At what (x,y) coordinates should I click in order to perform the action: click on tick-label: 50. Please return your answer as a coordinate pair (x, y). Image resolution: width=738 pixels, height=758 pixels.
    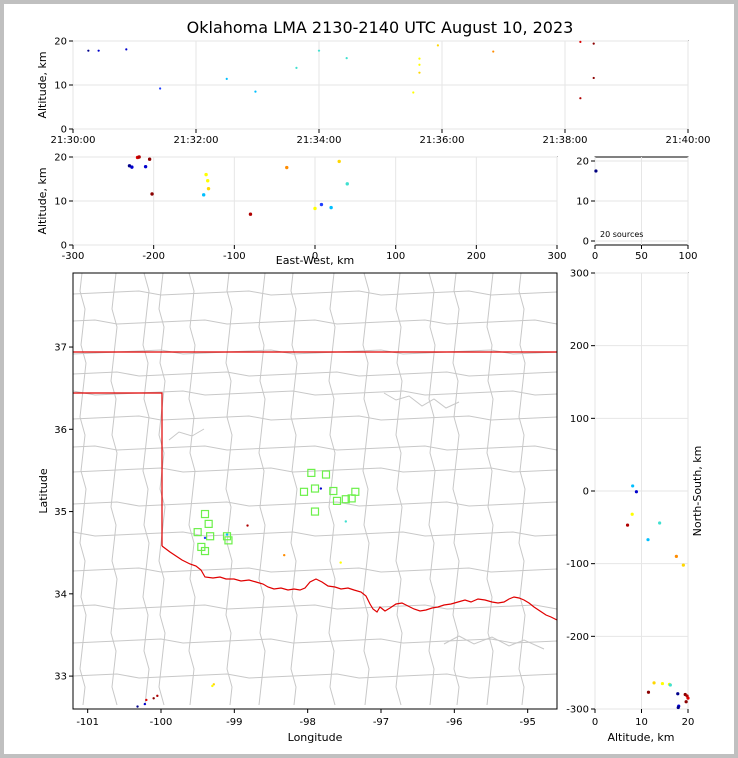
    Looking at the image, I should click on (641, 256).